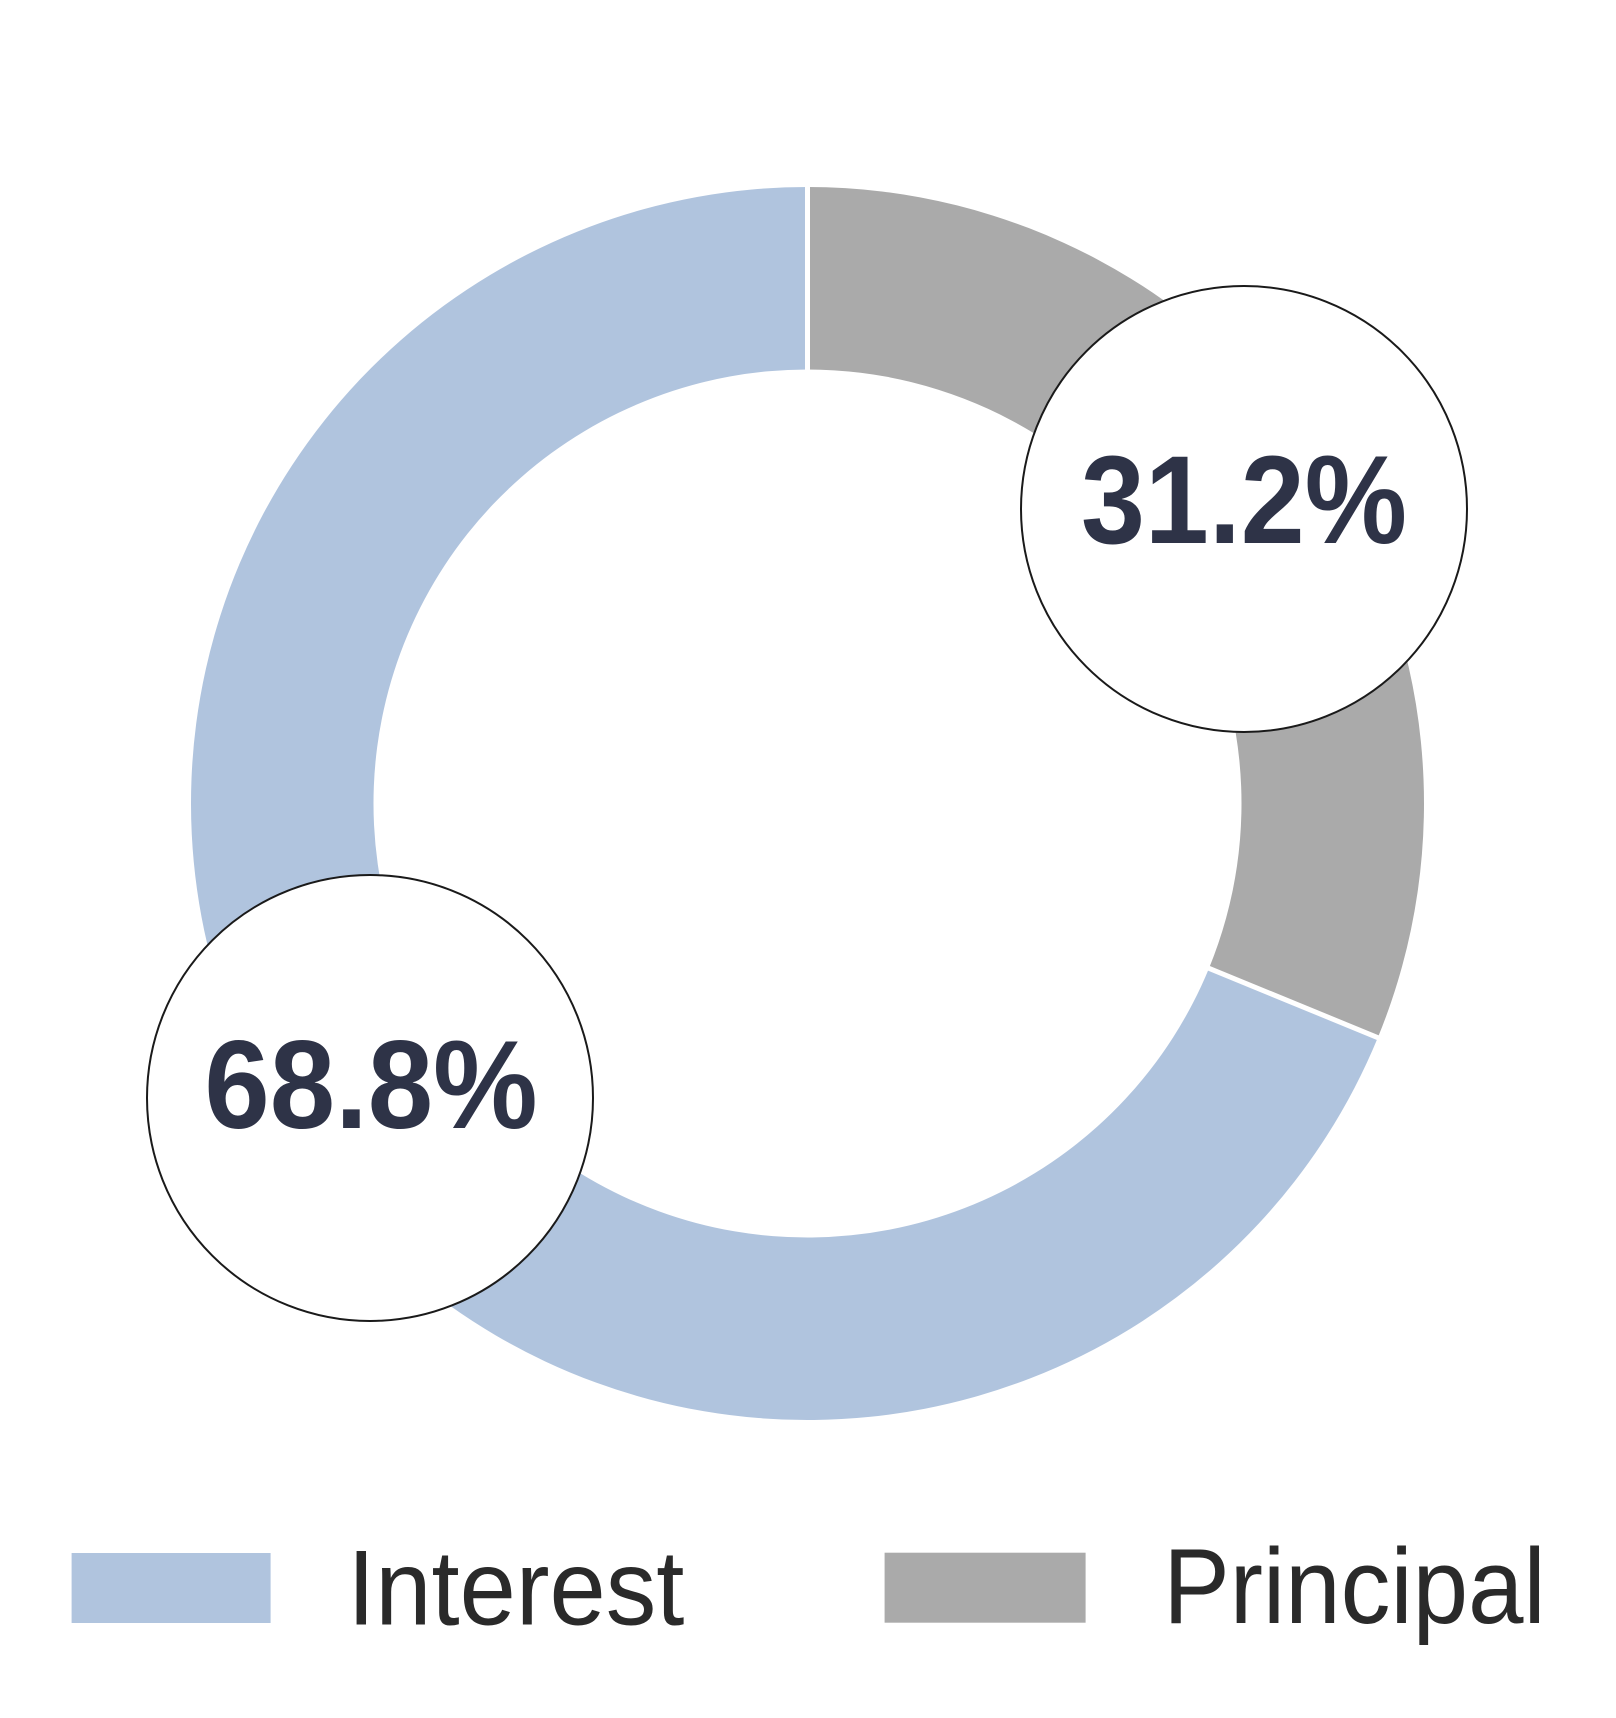 The image size is (1616, 1718). What do you see at coordinates (515, 1588) in the screenshot?
I see `svg-text: Interest` at bounding box center [515, 1588].